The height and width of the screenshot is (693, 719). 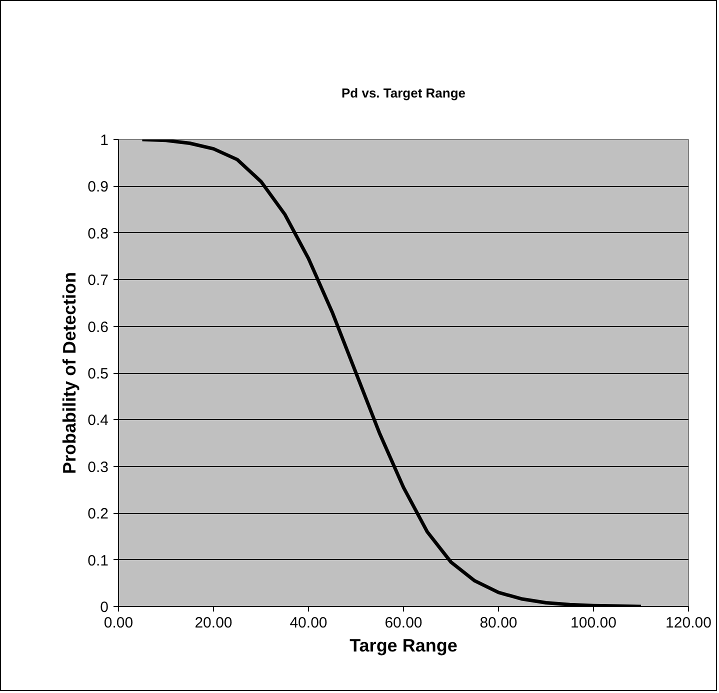 What do you see at coordinates (119, 623) in the screenshot?
I see `x-tick-label: 0.00` at bounding box center [119, 623].